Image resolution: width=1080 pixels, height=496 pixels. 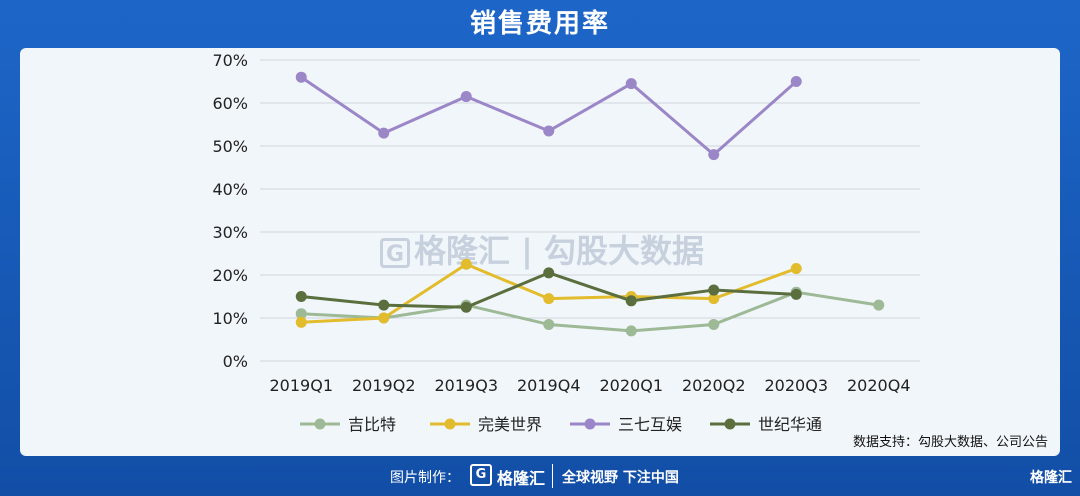 What do you see at coordinates (620, 478) in the screenshot?
I see `footer-slogan: 全球视野 下注中国` at bounding box center [620, 478].